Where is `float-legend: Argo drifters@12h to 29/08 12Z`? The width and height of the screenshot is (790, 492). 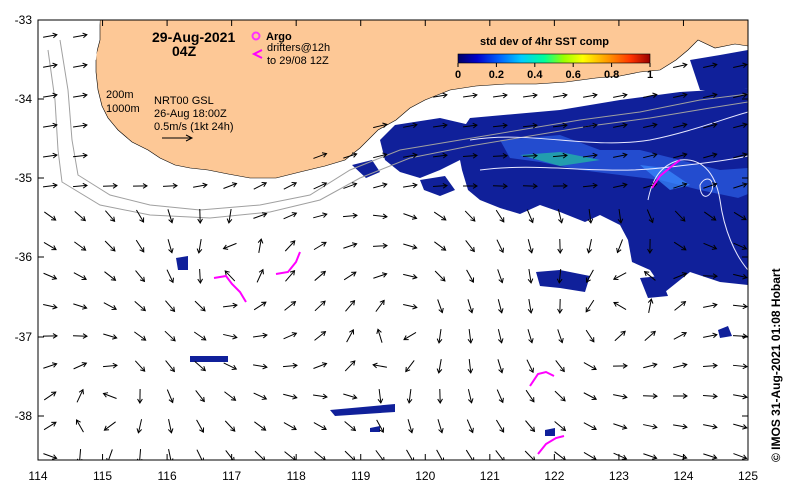
float-legend: Argo drifters@12h to 29/08 12Z is located at coordinates (290, 49).